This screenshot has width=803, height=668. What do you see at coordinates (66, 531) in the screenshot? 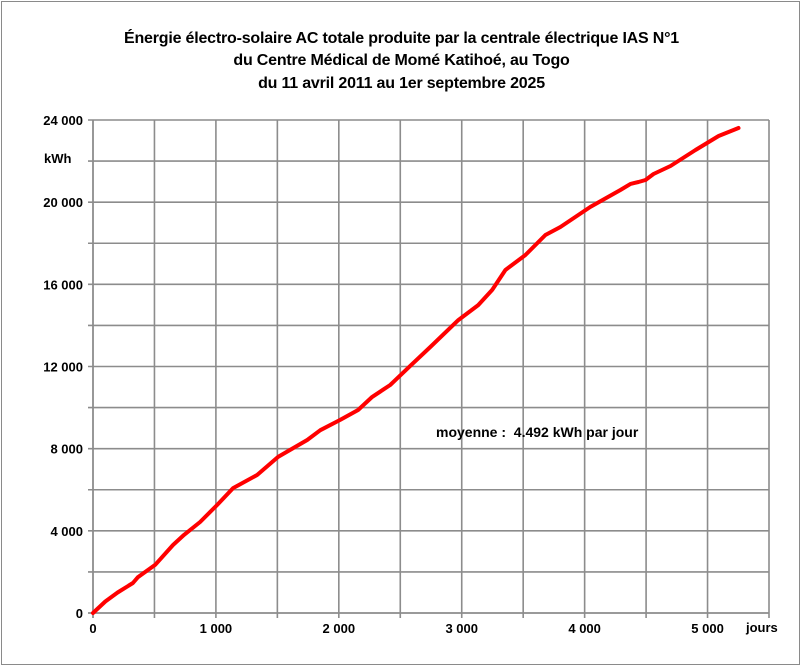
I see `y-tick-label: 4 000` at bounding box center [66, 531].